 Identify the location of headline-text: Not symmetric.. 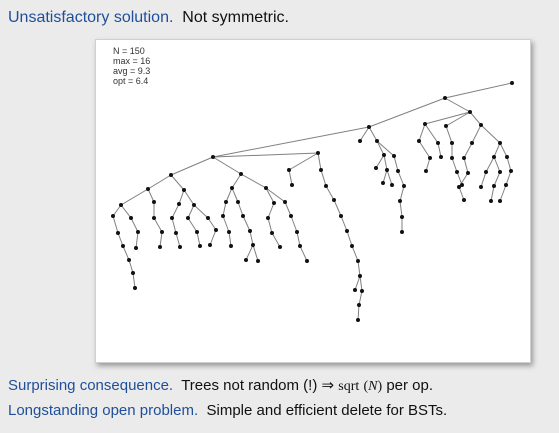
(235, 17).